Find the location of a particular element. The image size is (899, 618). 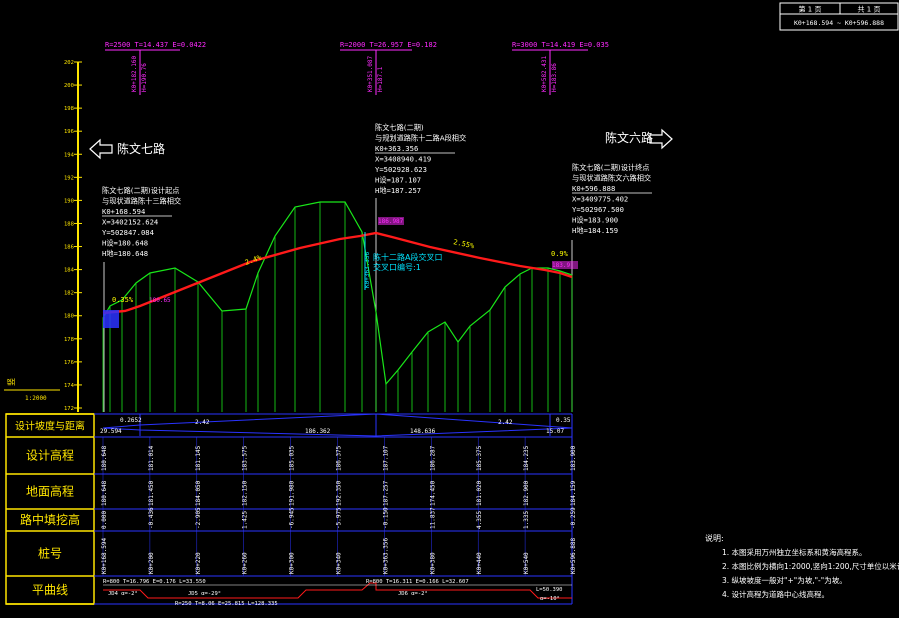

note-line: Y=502847.084 is located at coordinates (128, 232).